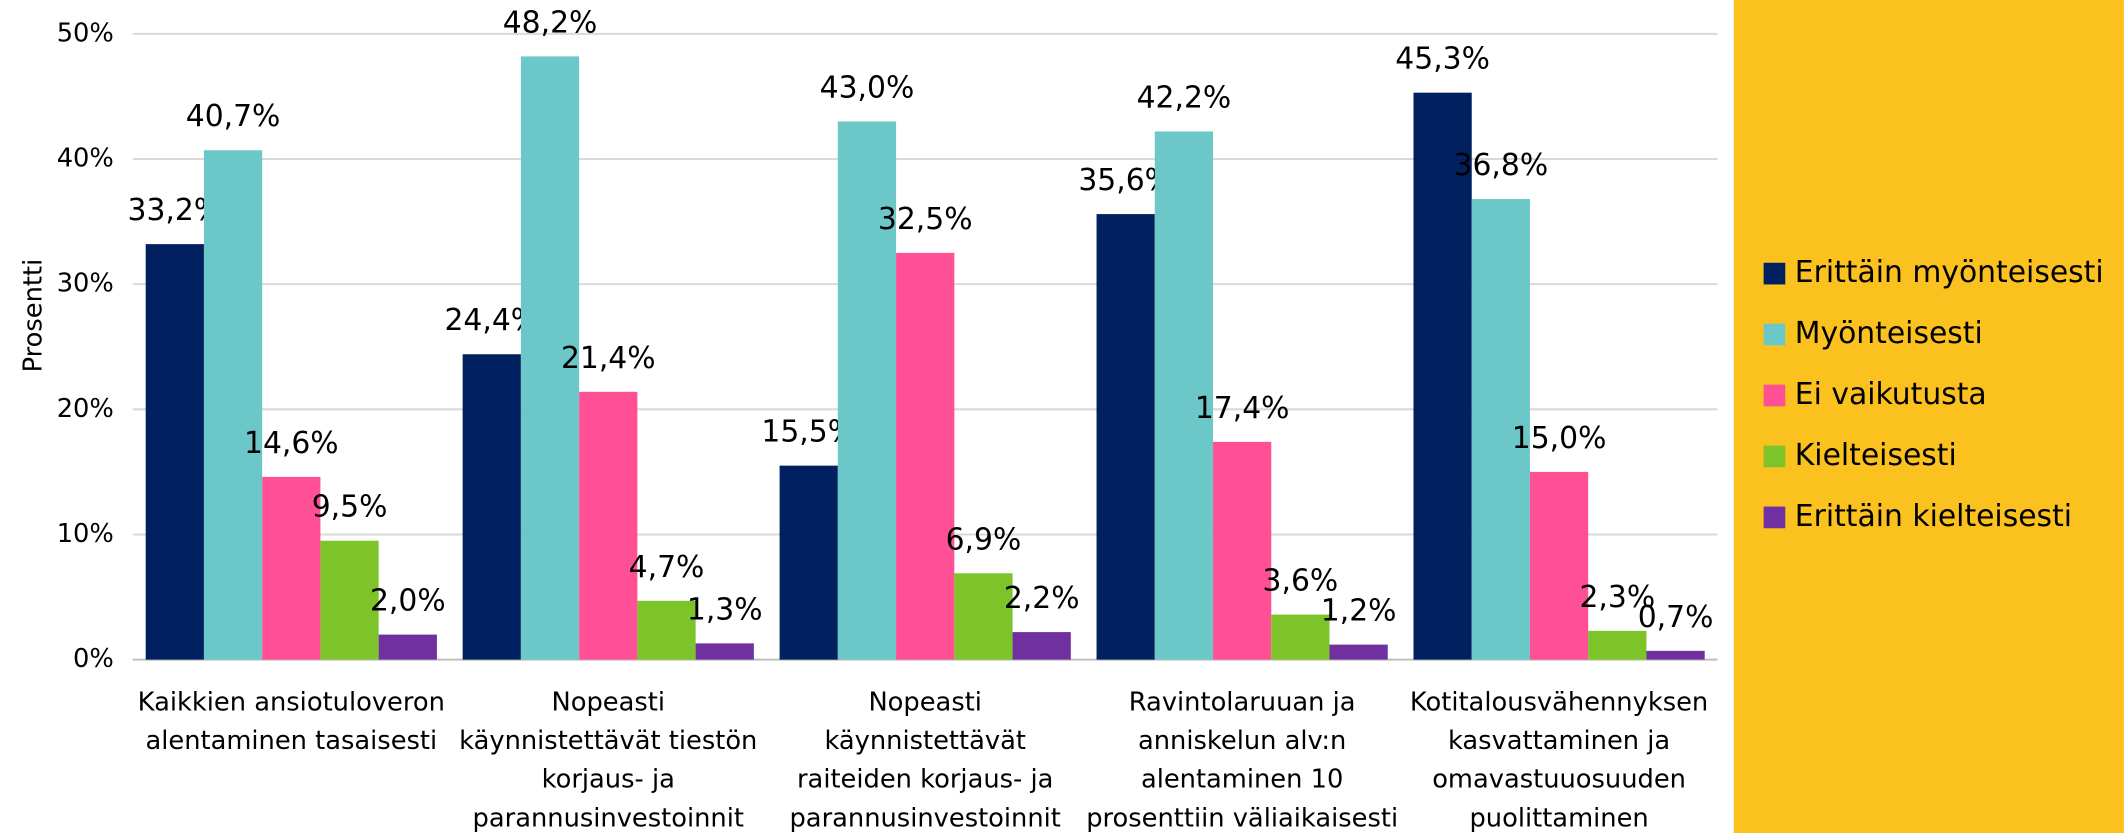 This screenshot has width=2124, height=833. What do you see at coordinates (1676, 617) in the screenshot?
I see `value-label: 0,7%` at bounding box center [1676, 617].